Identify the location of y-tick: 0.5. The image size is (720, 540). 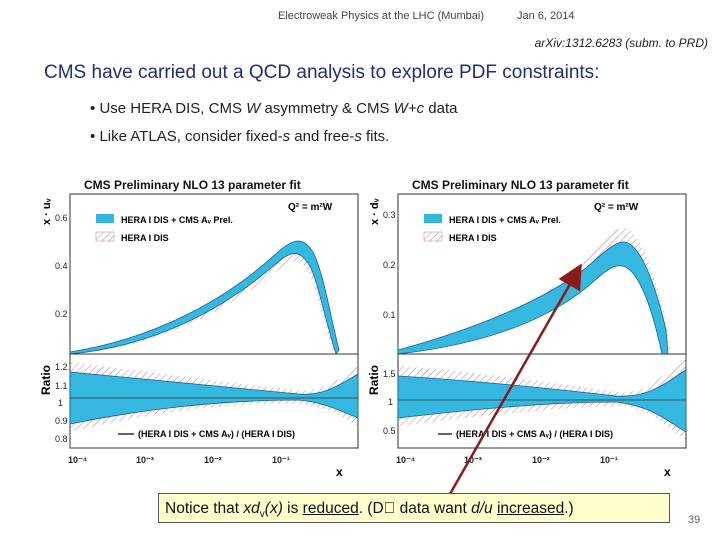
(389, 431).